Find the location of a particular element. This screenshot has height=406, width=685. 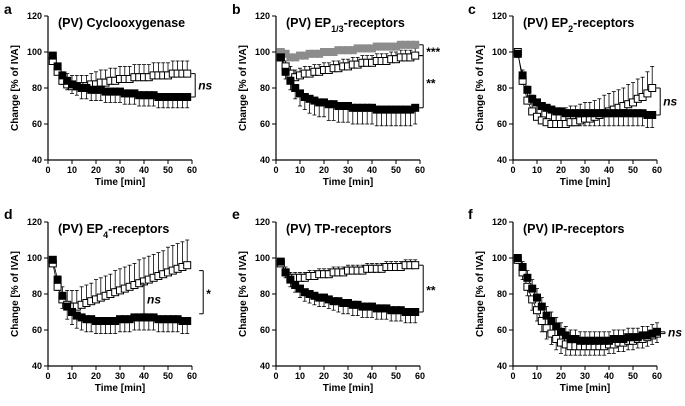

panel-letter: e is located at coordinates (236, 214).